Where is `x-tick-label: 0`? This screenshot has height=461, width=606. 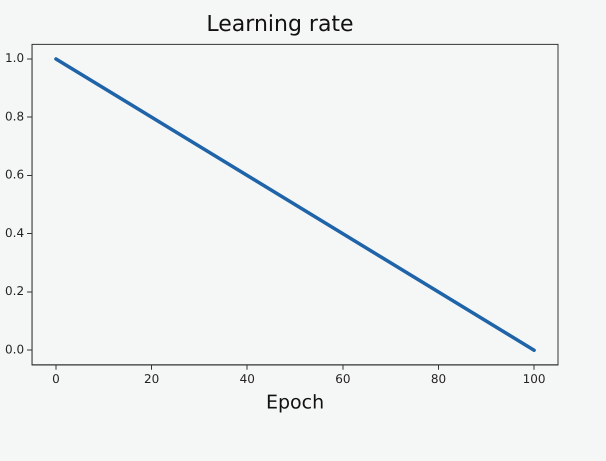
x-tick-label: 0 is located at coordinates (56, 379).